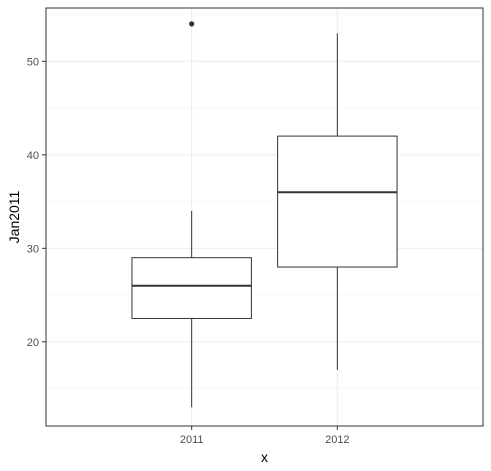 The width and height of the screenshot is (491, 471). I want to click on outlier-point-2011, so click(192, 24).